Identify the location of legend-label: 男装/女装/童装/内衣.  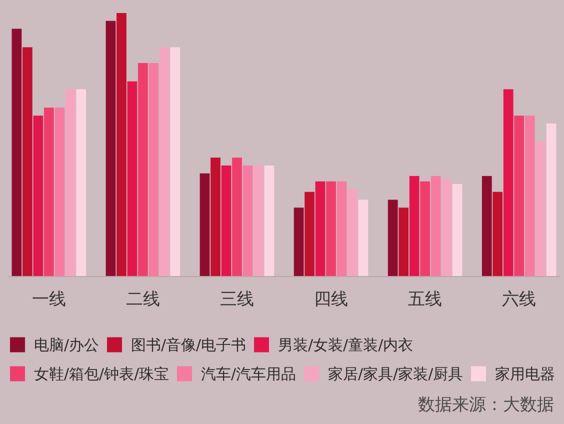
(346, 345).